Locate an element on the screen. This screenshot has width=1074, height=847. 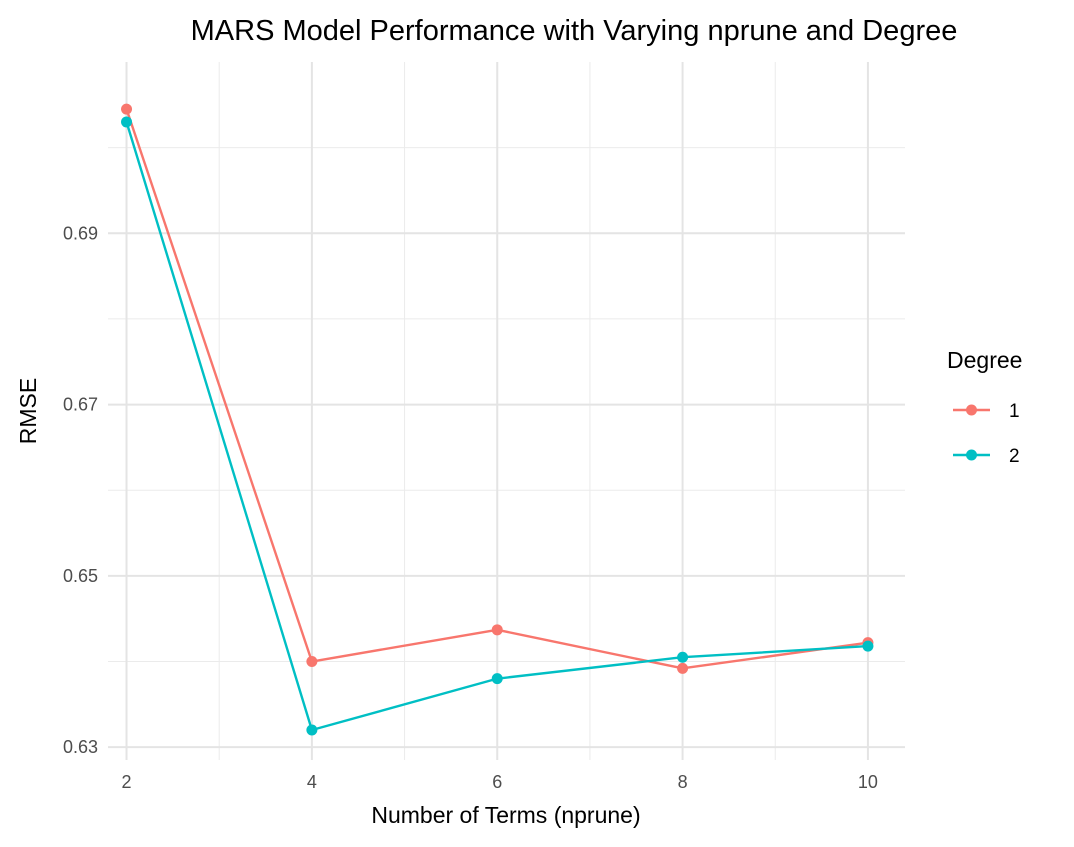
y-tick-label: 0.65 is located at coordinates (80, 576).